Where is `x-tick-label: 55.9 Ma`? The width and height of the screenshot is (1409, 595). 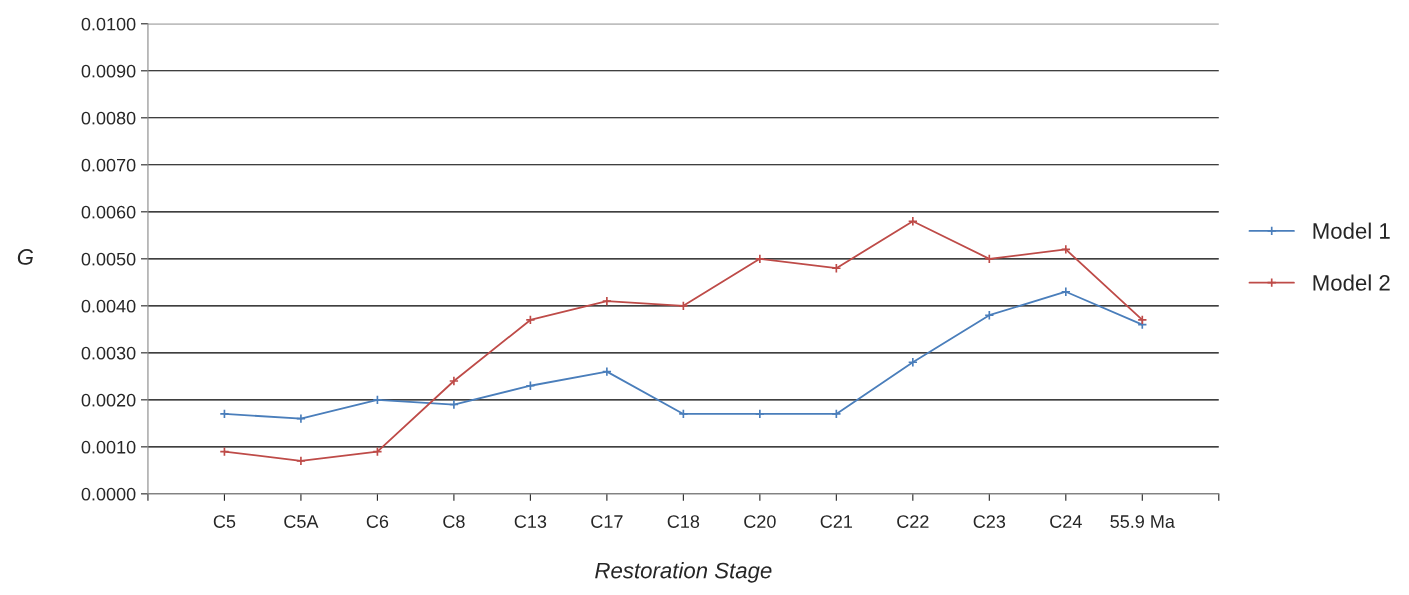 x-tick-label: 55.9 Ma is located at coordinates (1142, 521).